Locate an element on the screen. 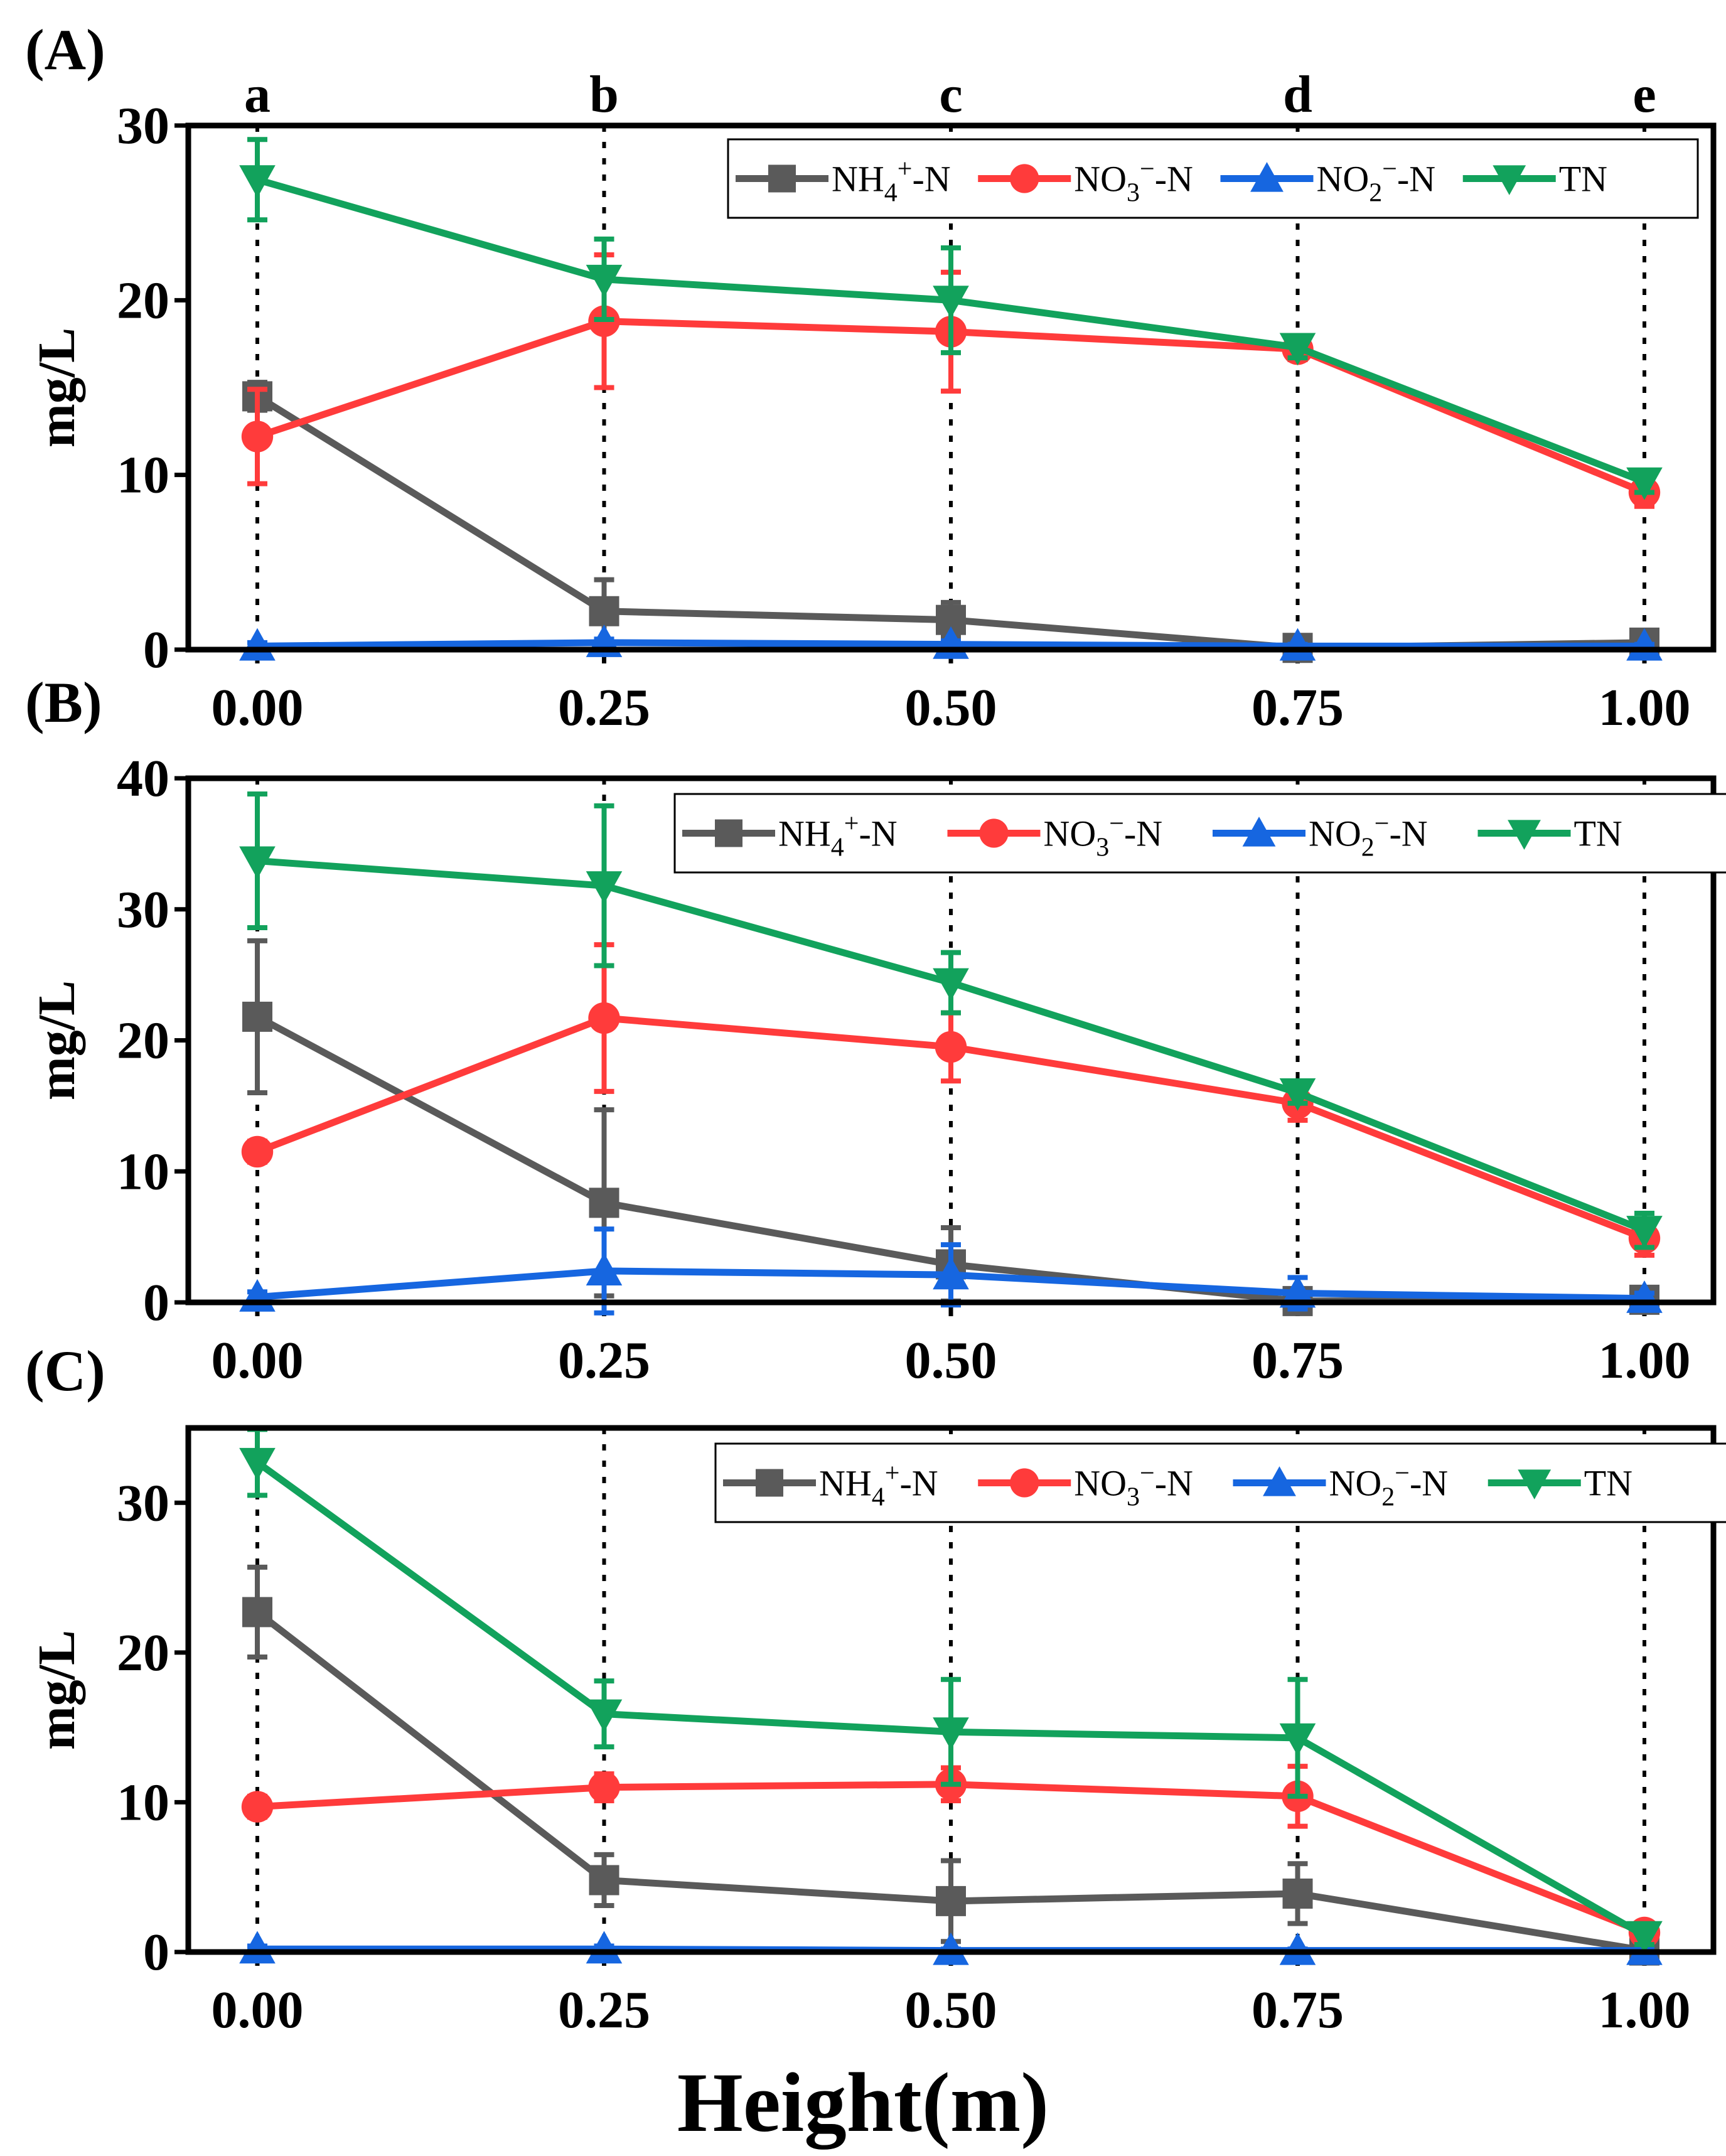 This screenshot has height=2156, width=1726. x-axis-title: Height(m) is located at coordinates (863, 2103).